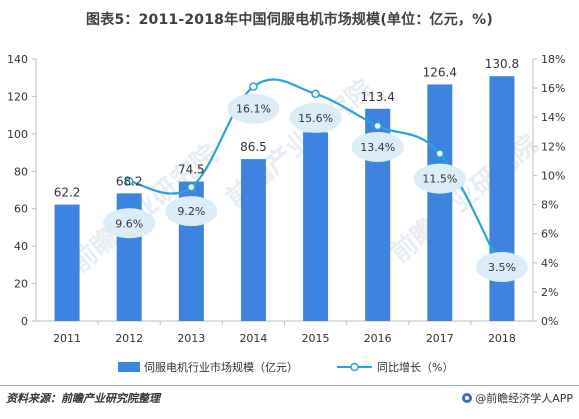 The height and width of the screenshot is (419, 579). I want to click on legend: 伺服电机行业市场规模（亿元） 同比增长（%）, so click(285, 367).